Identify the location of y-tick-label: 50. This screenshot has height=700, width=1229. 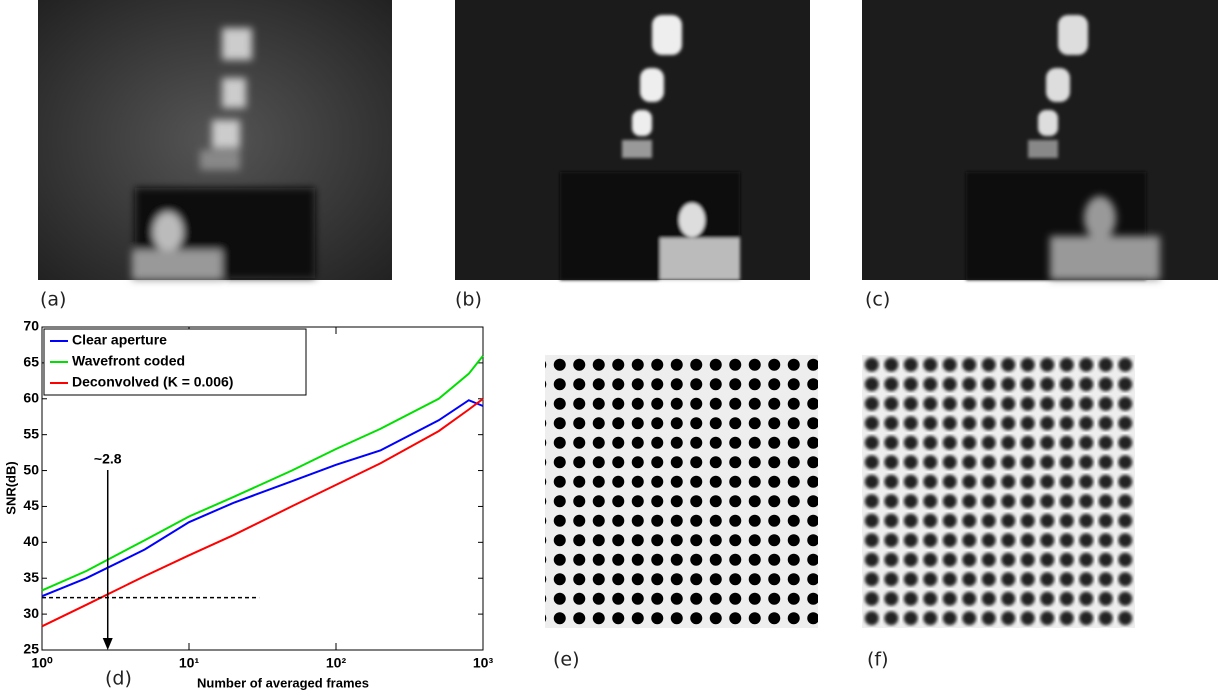
(31, 469).